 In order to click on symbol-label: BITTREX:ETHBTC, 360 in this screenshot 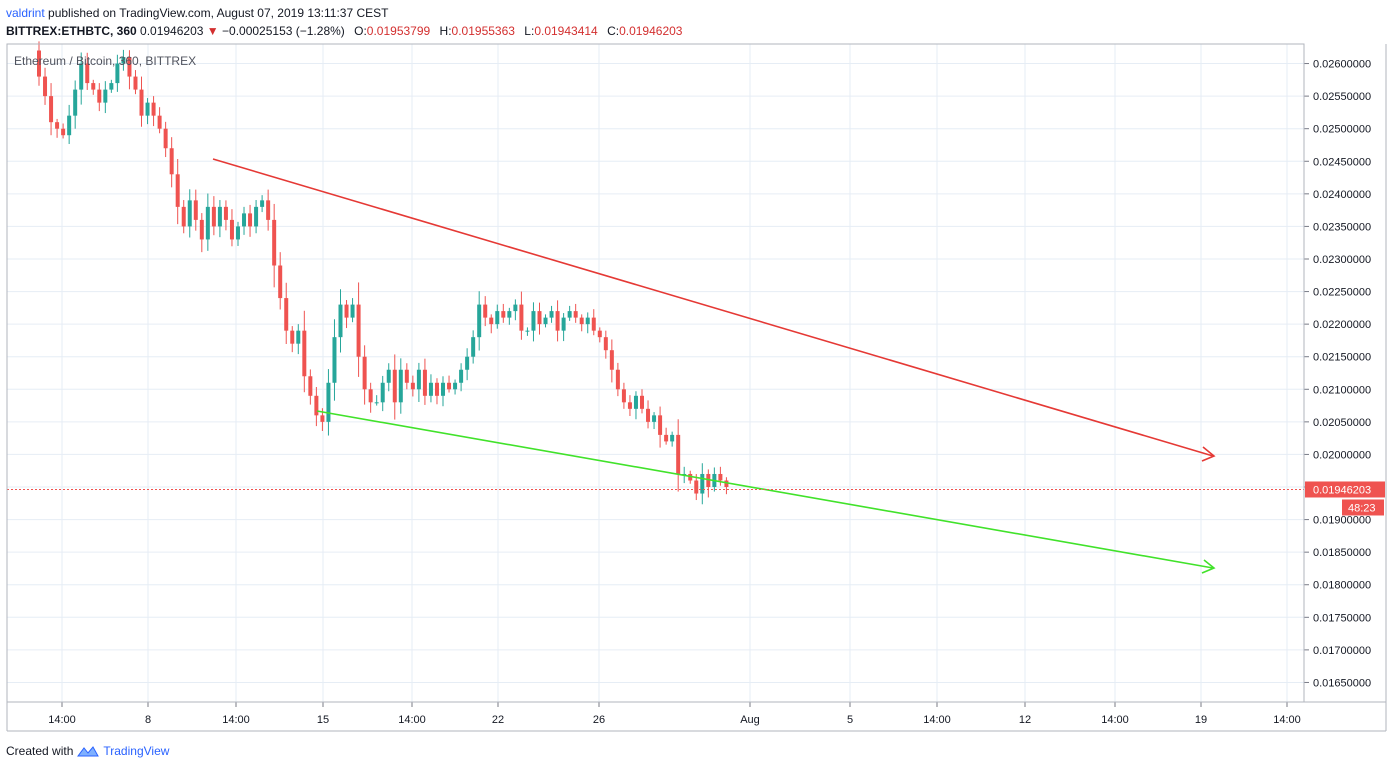, I will do `click(71, 31)`.